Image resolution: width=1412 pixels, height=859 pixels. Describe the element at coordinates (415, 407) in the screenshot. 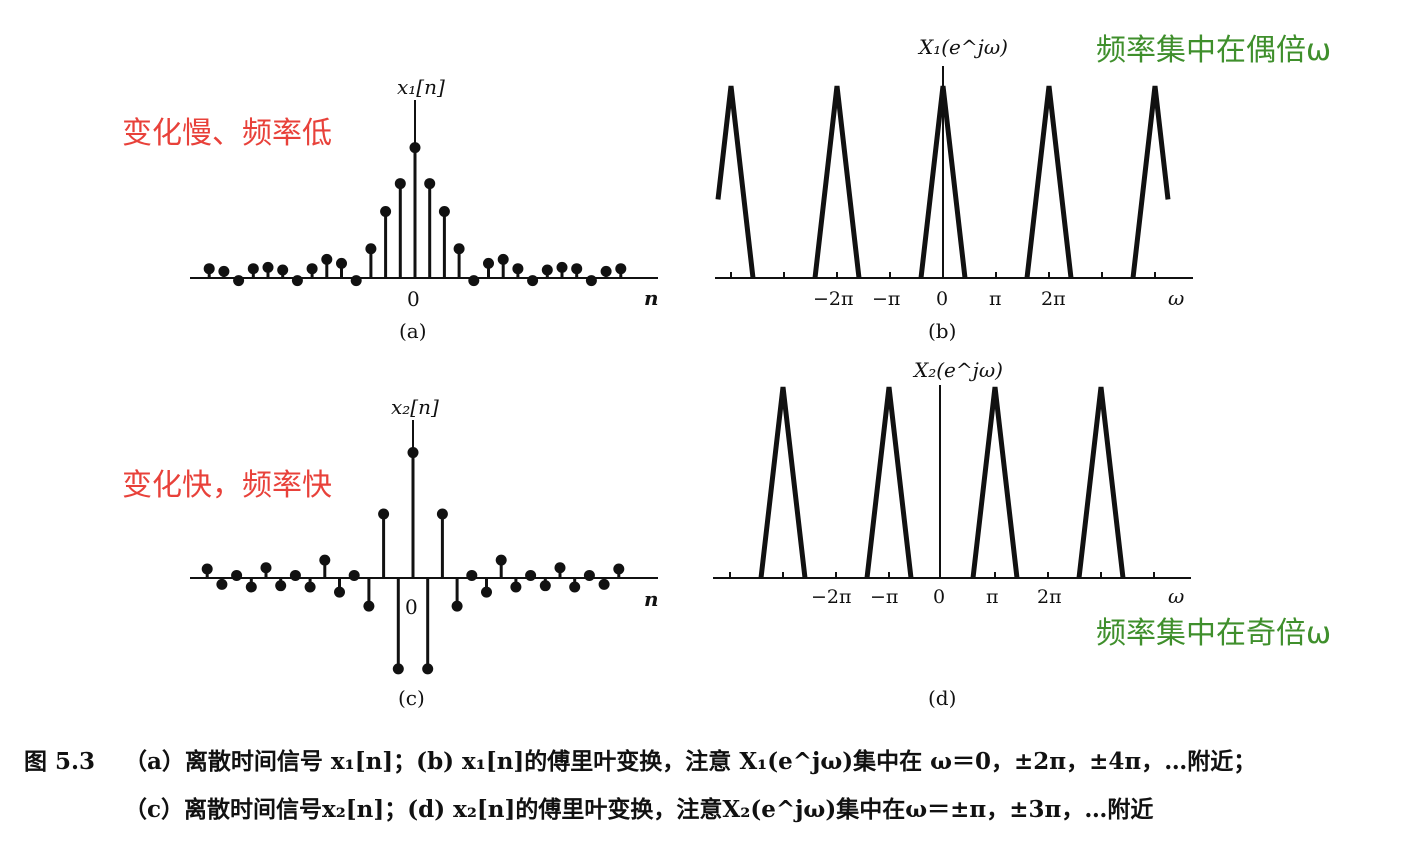

I see `title-c: x₂[n]` at that location.